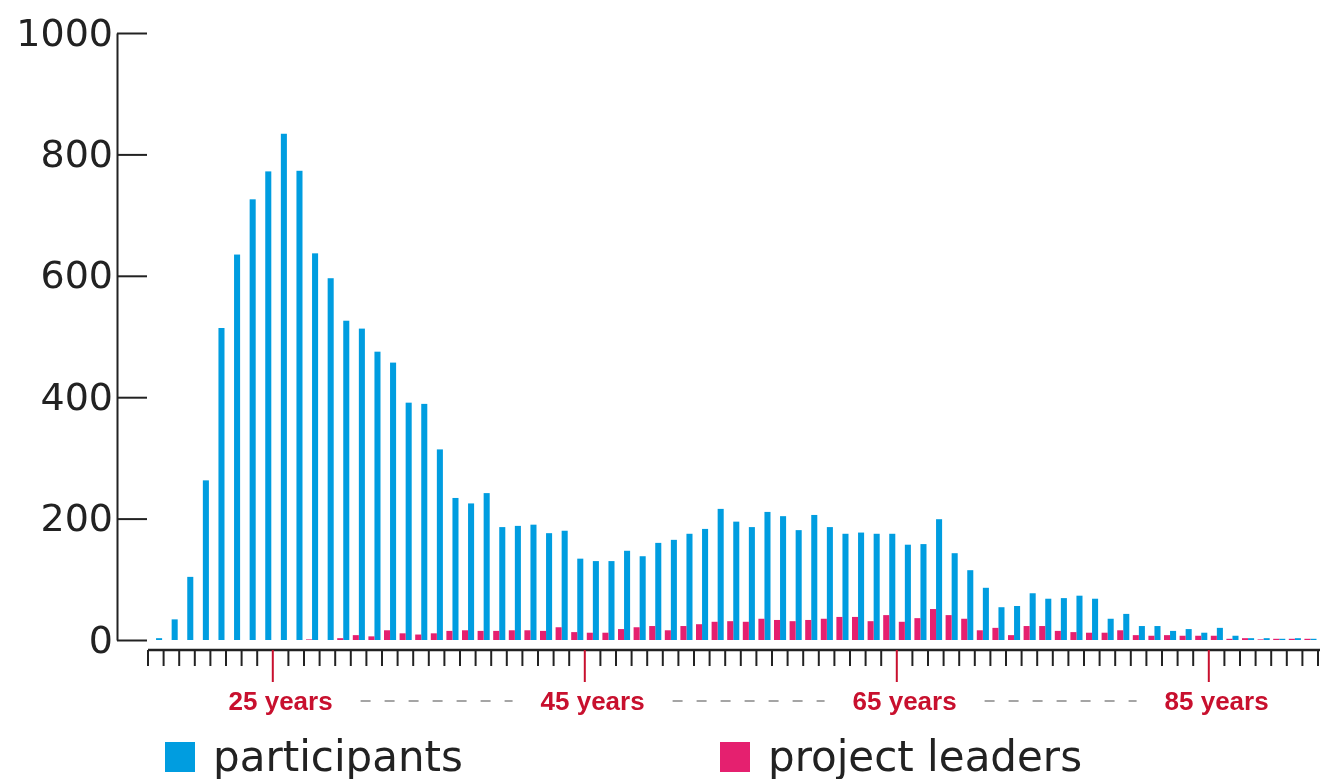 The width and height of the screenshot is (1330, 779). I want to click on y-tick-label: 1000, so click(64, 32).